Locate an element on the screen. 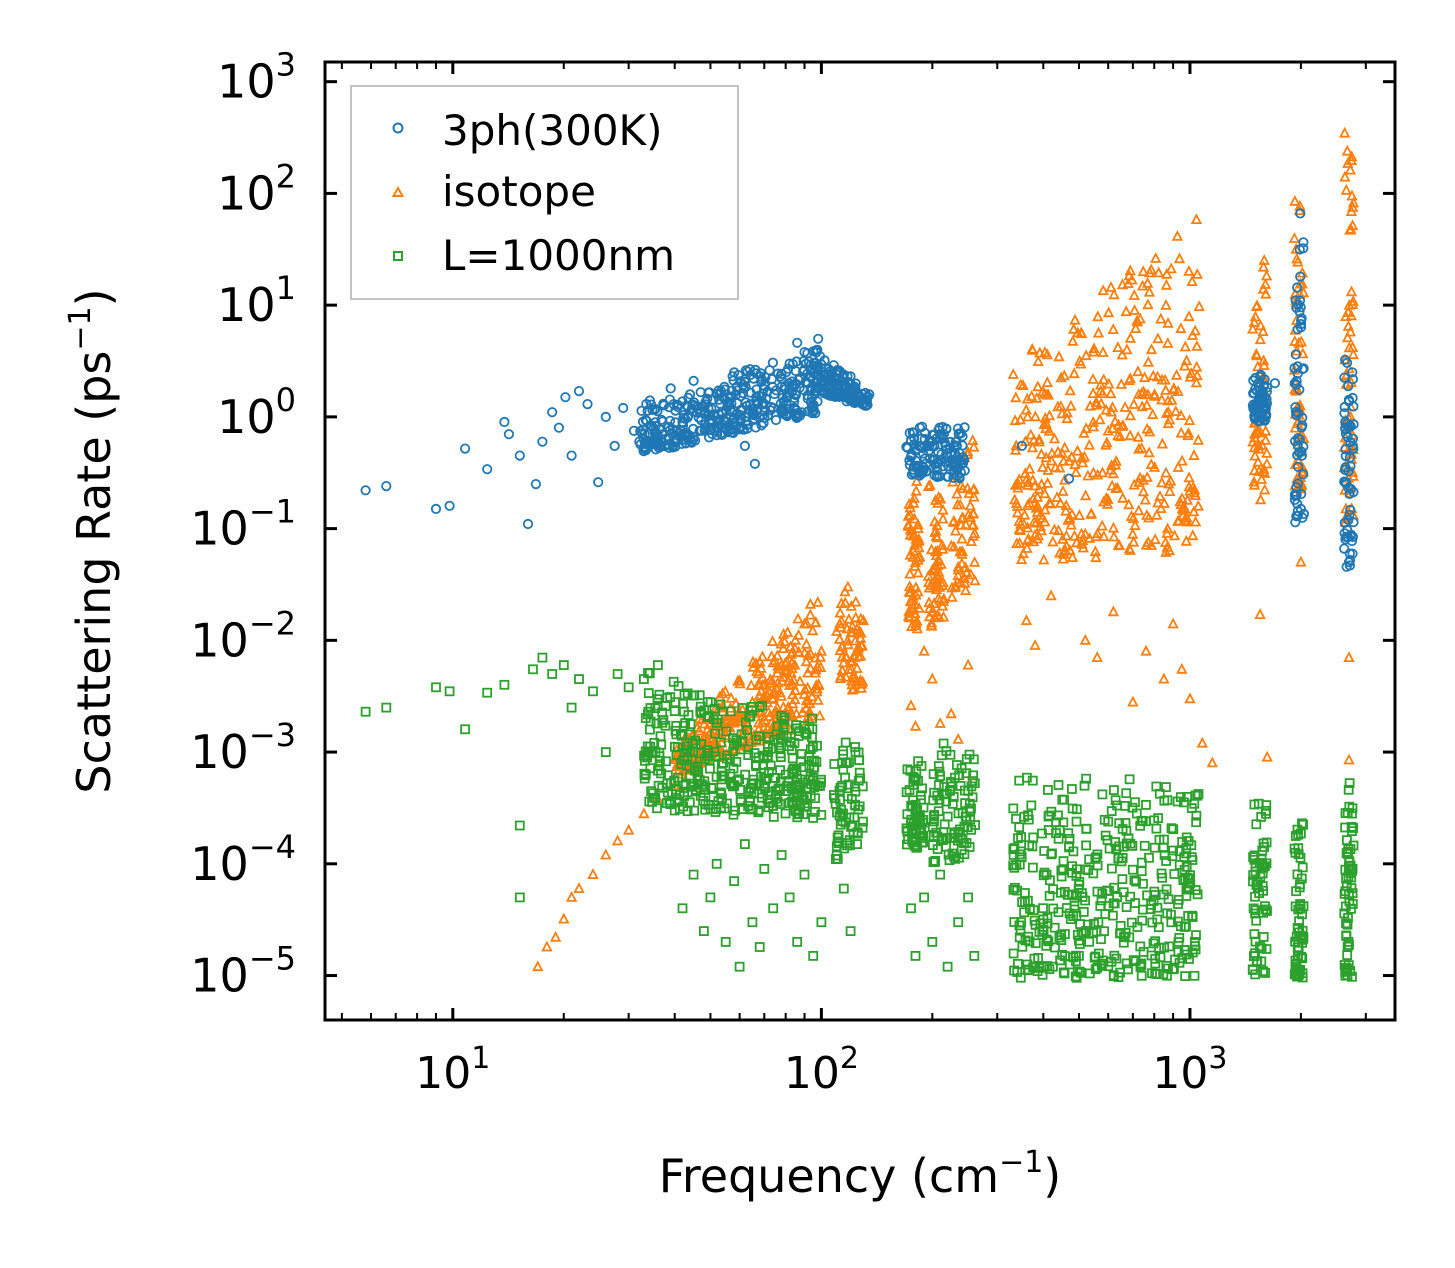 The width and height of the screenshot is (1455, 1268). legend-marker-isotope is located at coordinates (398, 191).